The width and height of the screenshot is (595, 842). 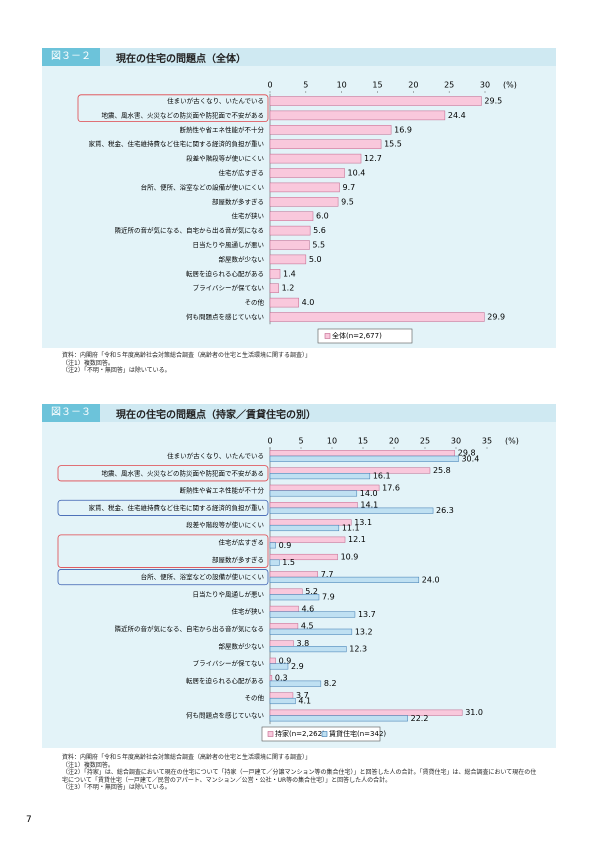 What do you see at coordinates (242, 542) in the screenshot?
I see `category-label: 住宅が広すぎる` at bounding box center [242, 542].